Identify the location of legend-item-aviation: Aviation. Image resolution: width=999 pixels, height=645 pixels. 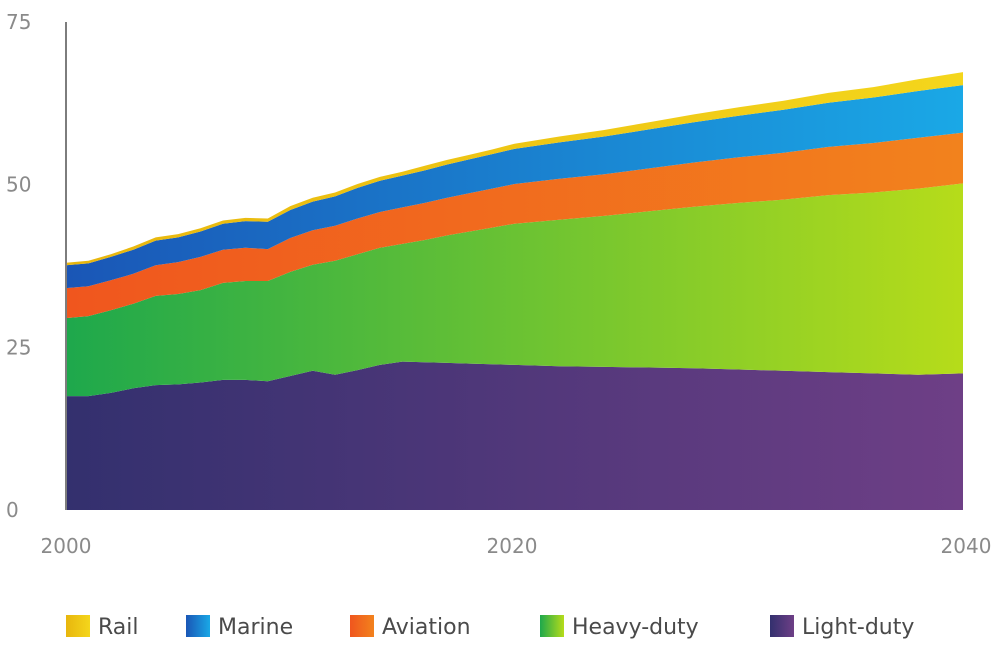
(410, 627).